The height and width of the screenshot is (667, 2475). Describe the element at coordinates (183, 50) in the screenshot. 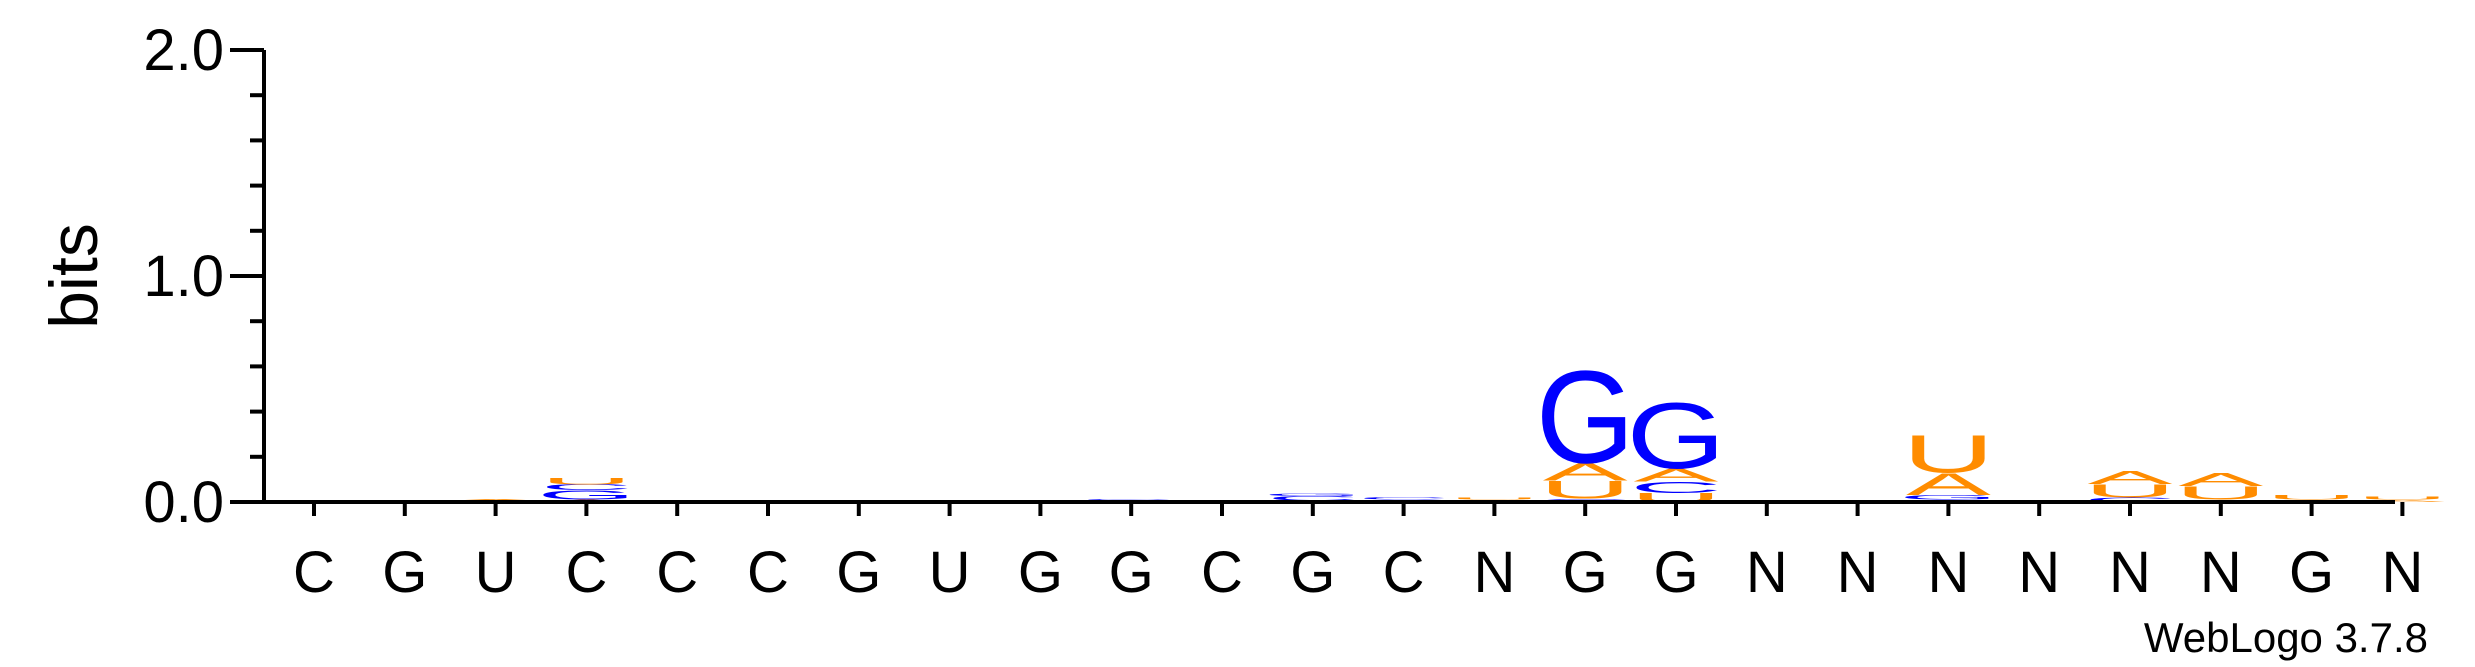

I see `y-tick-label: 2.0` at that location.